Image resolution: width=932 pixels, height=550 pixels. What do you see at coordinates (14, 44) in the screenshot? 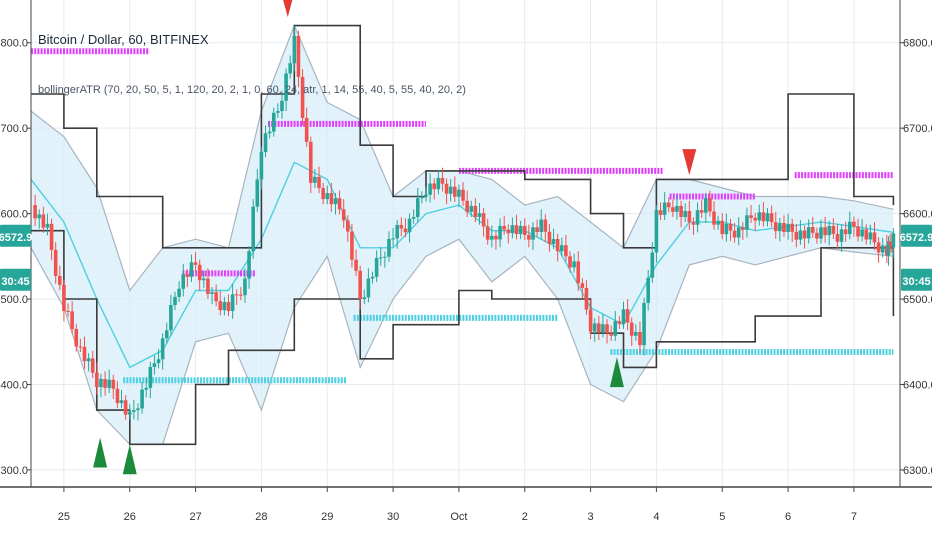
I see `y-tick-label-left: 6800.0` at bounding box center [14, 44].